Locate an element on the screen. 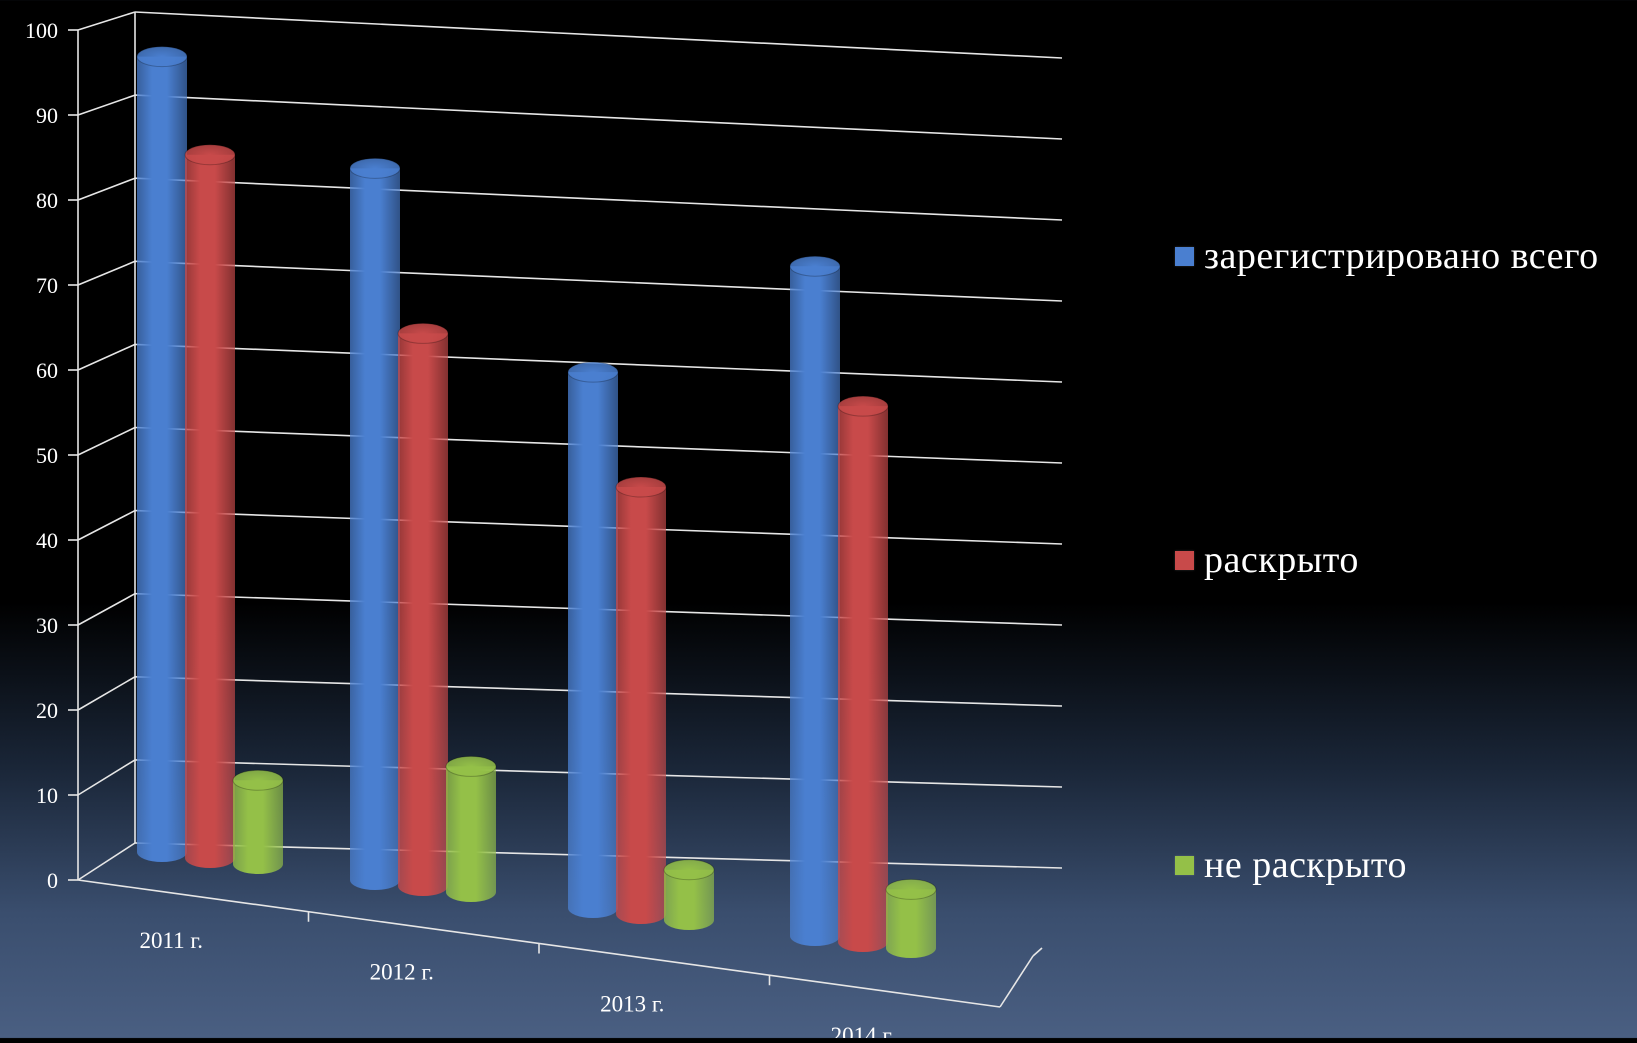 This screenshot has width=1637, height=1043. y-tick-label: 50 is located at coordinates (47, 455).